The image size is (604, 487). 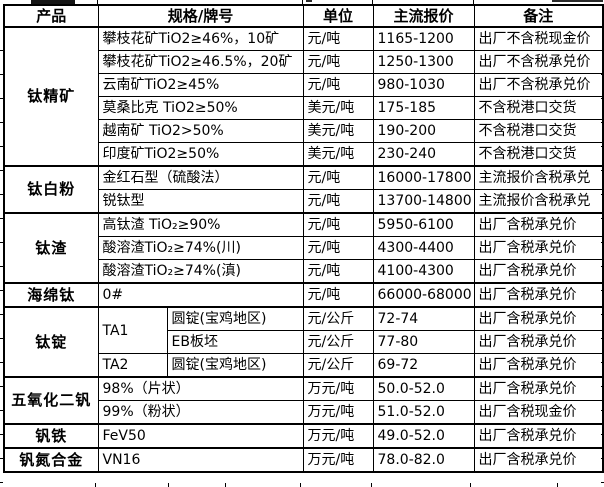 I want to click on price-cell: 4300-4400, so click(x=423, y=248).